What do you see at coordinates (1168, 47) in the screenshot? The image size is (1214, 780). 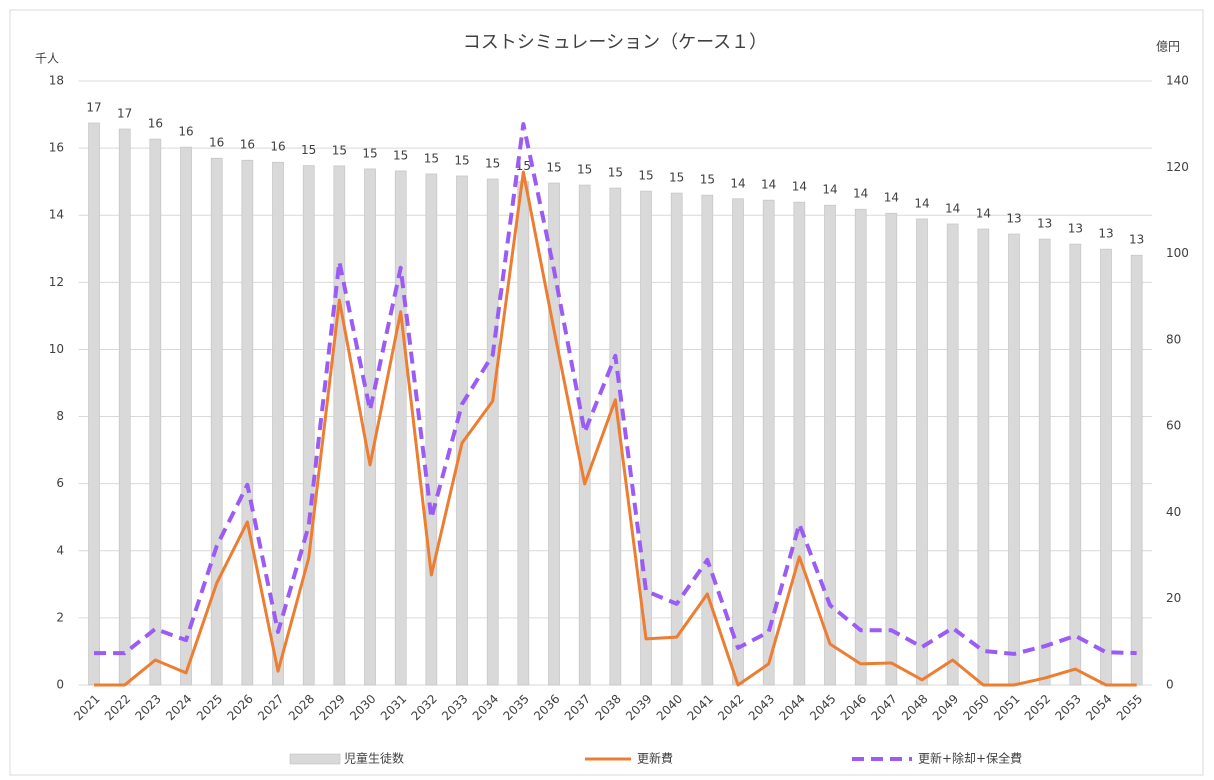 I see `y2-axis-title: 億円` at bounding box center [1168, 47].